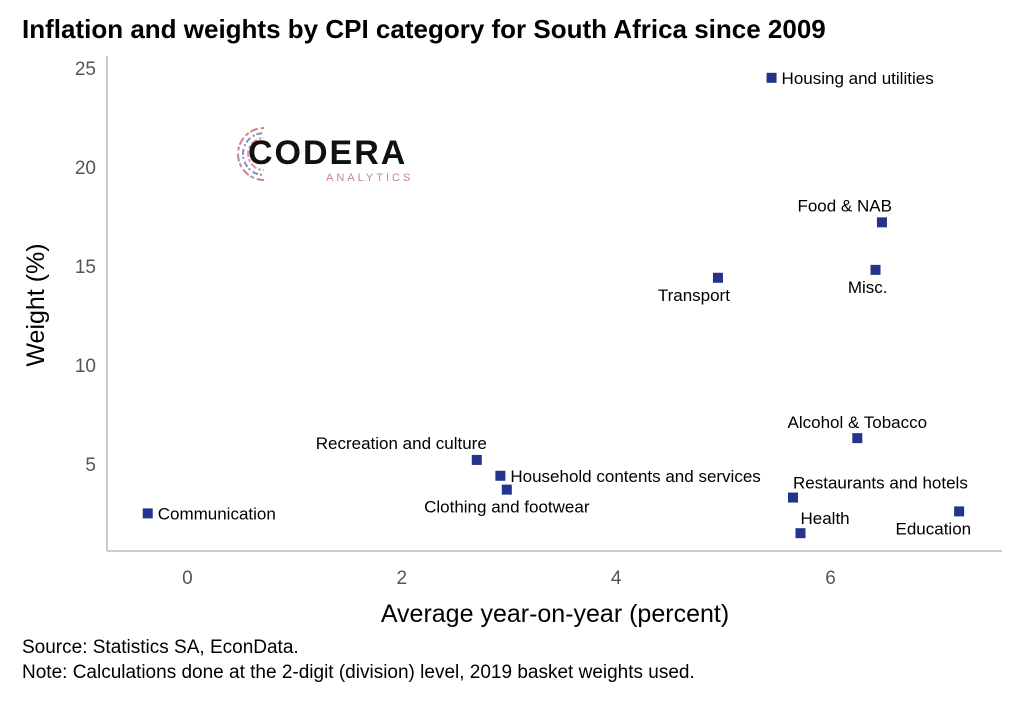  What do you see at coordinates (868, 287) in the screenshot?
I see `point-label: Misc.` at bounding box center [868, 287].